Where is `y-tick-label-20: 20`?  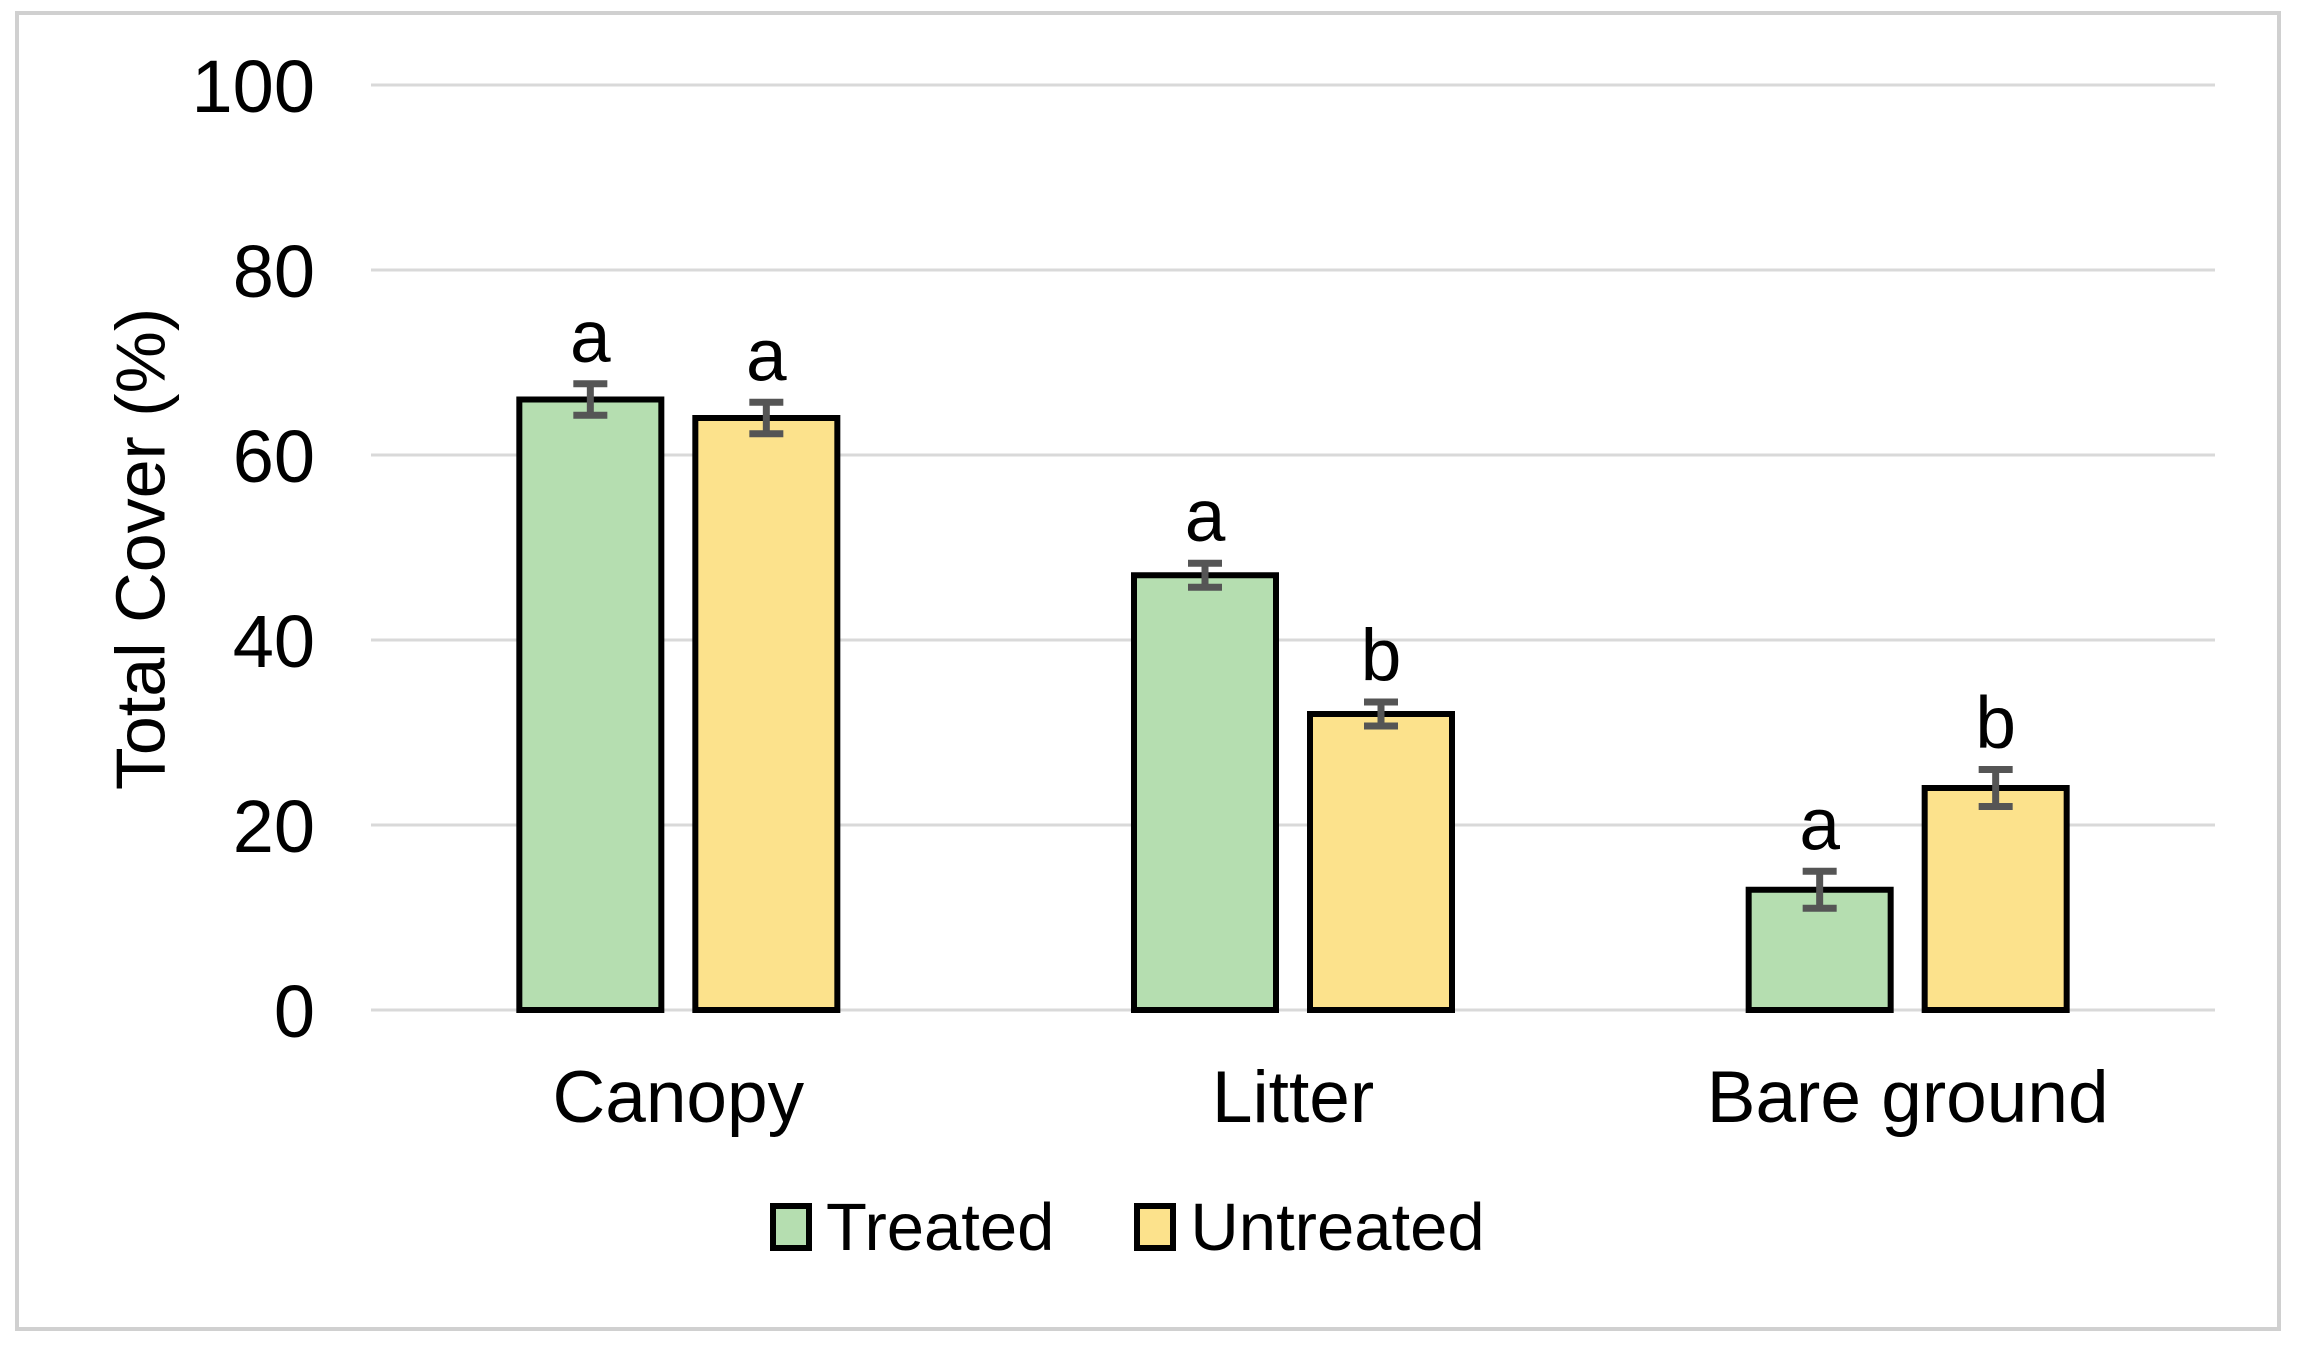
y-tick-label-20: 20 is located at coordinates (274, 826).